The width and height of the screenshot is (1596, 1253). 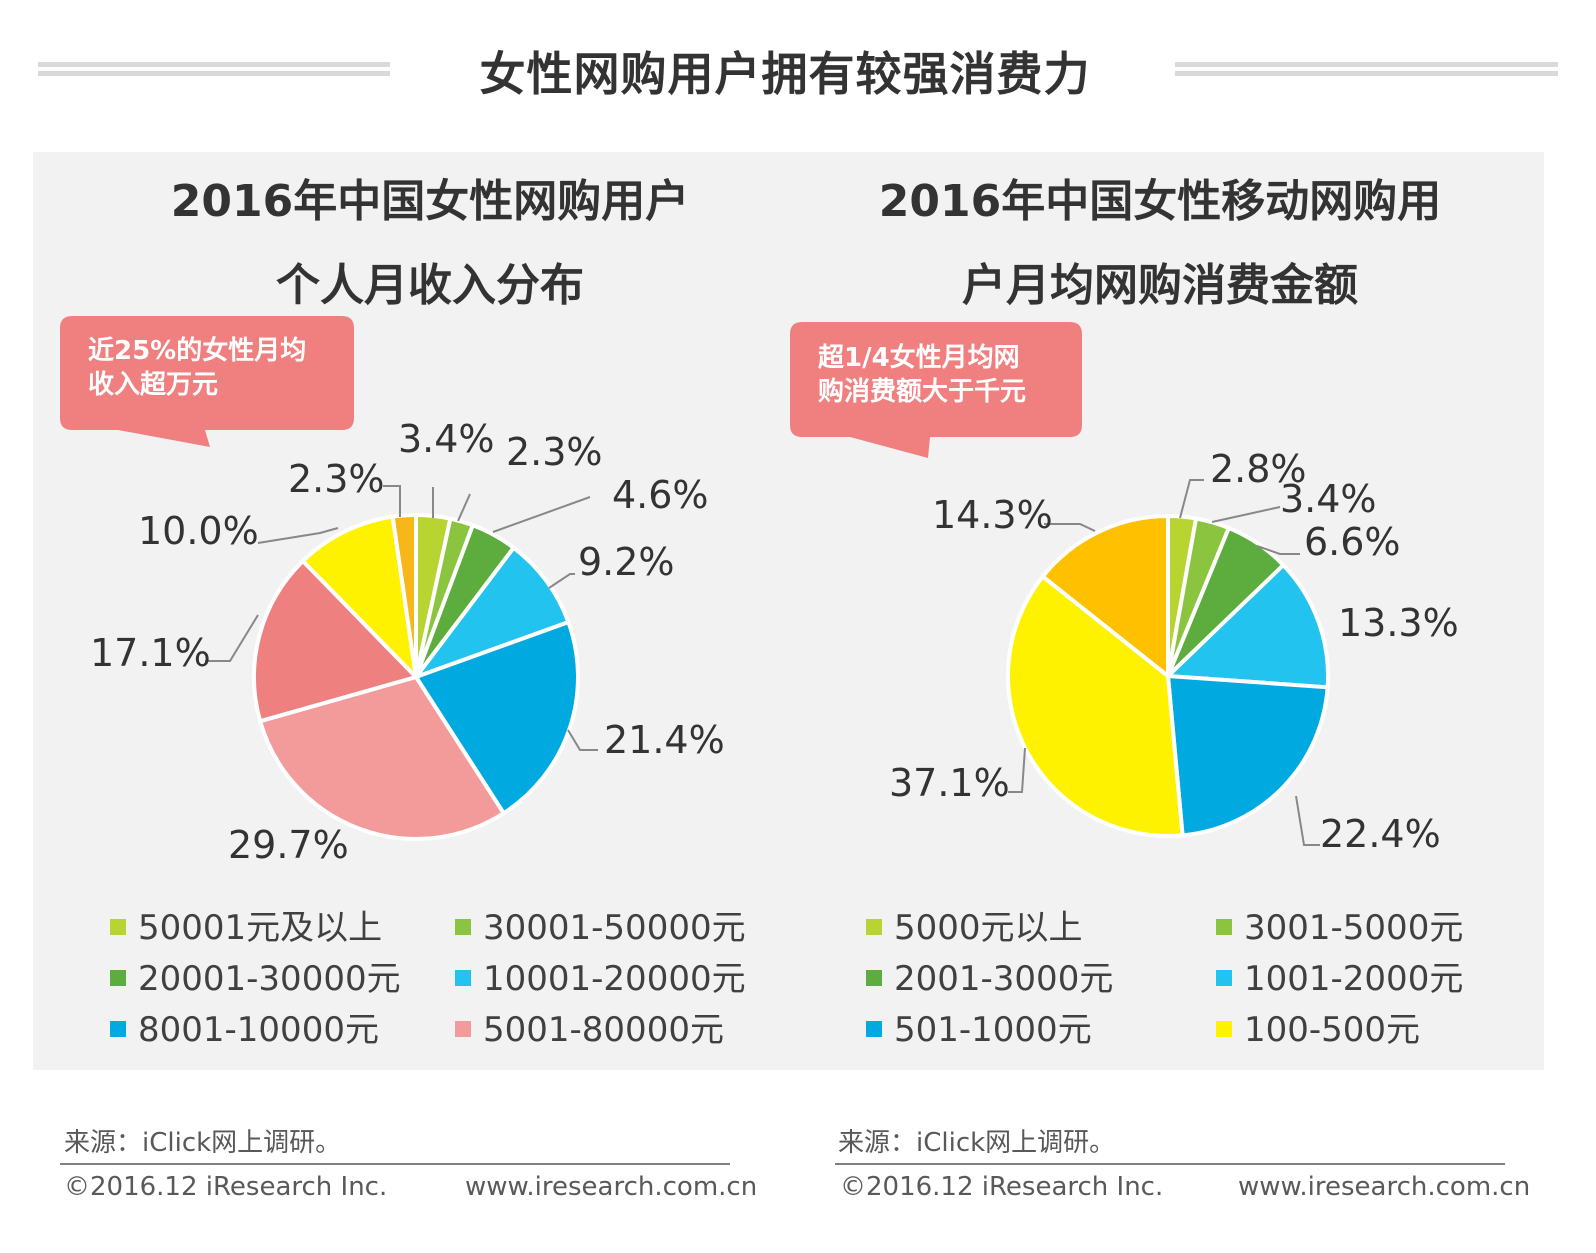 What do you see at coordinates (589, 1030) in the screenshot?
I see `legend-item: 5001-80000元` at bounding box center [589, 1030].